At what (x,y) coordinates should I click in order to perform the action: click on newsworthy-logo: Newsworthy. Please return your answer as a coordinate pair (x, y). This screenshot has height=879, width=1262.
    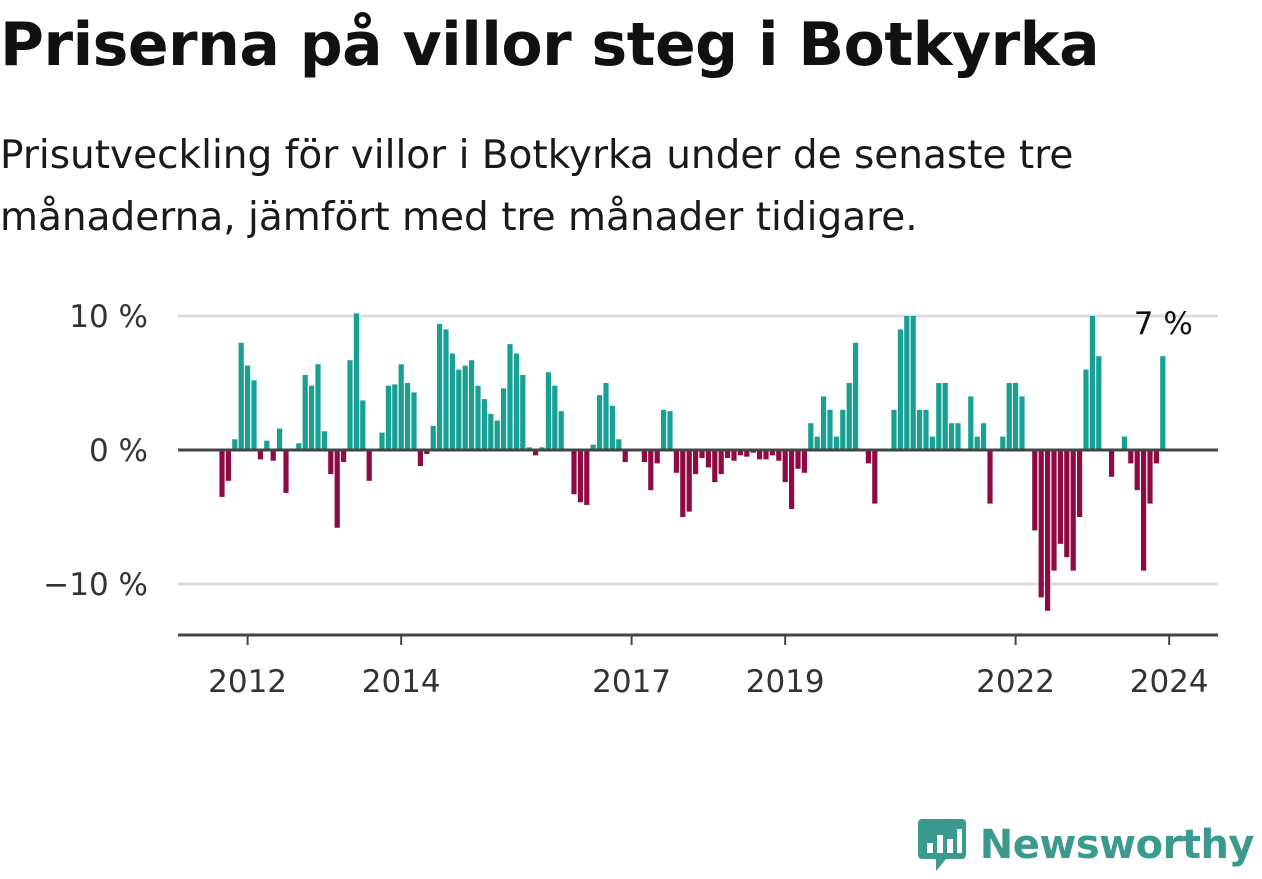
    Looking at the image, I should click on (1085, 845).